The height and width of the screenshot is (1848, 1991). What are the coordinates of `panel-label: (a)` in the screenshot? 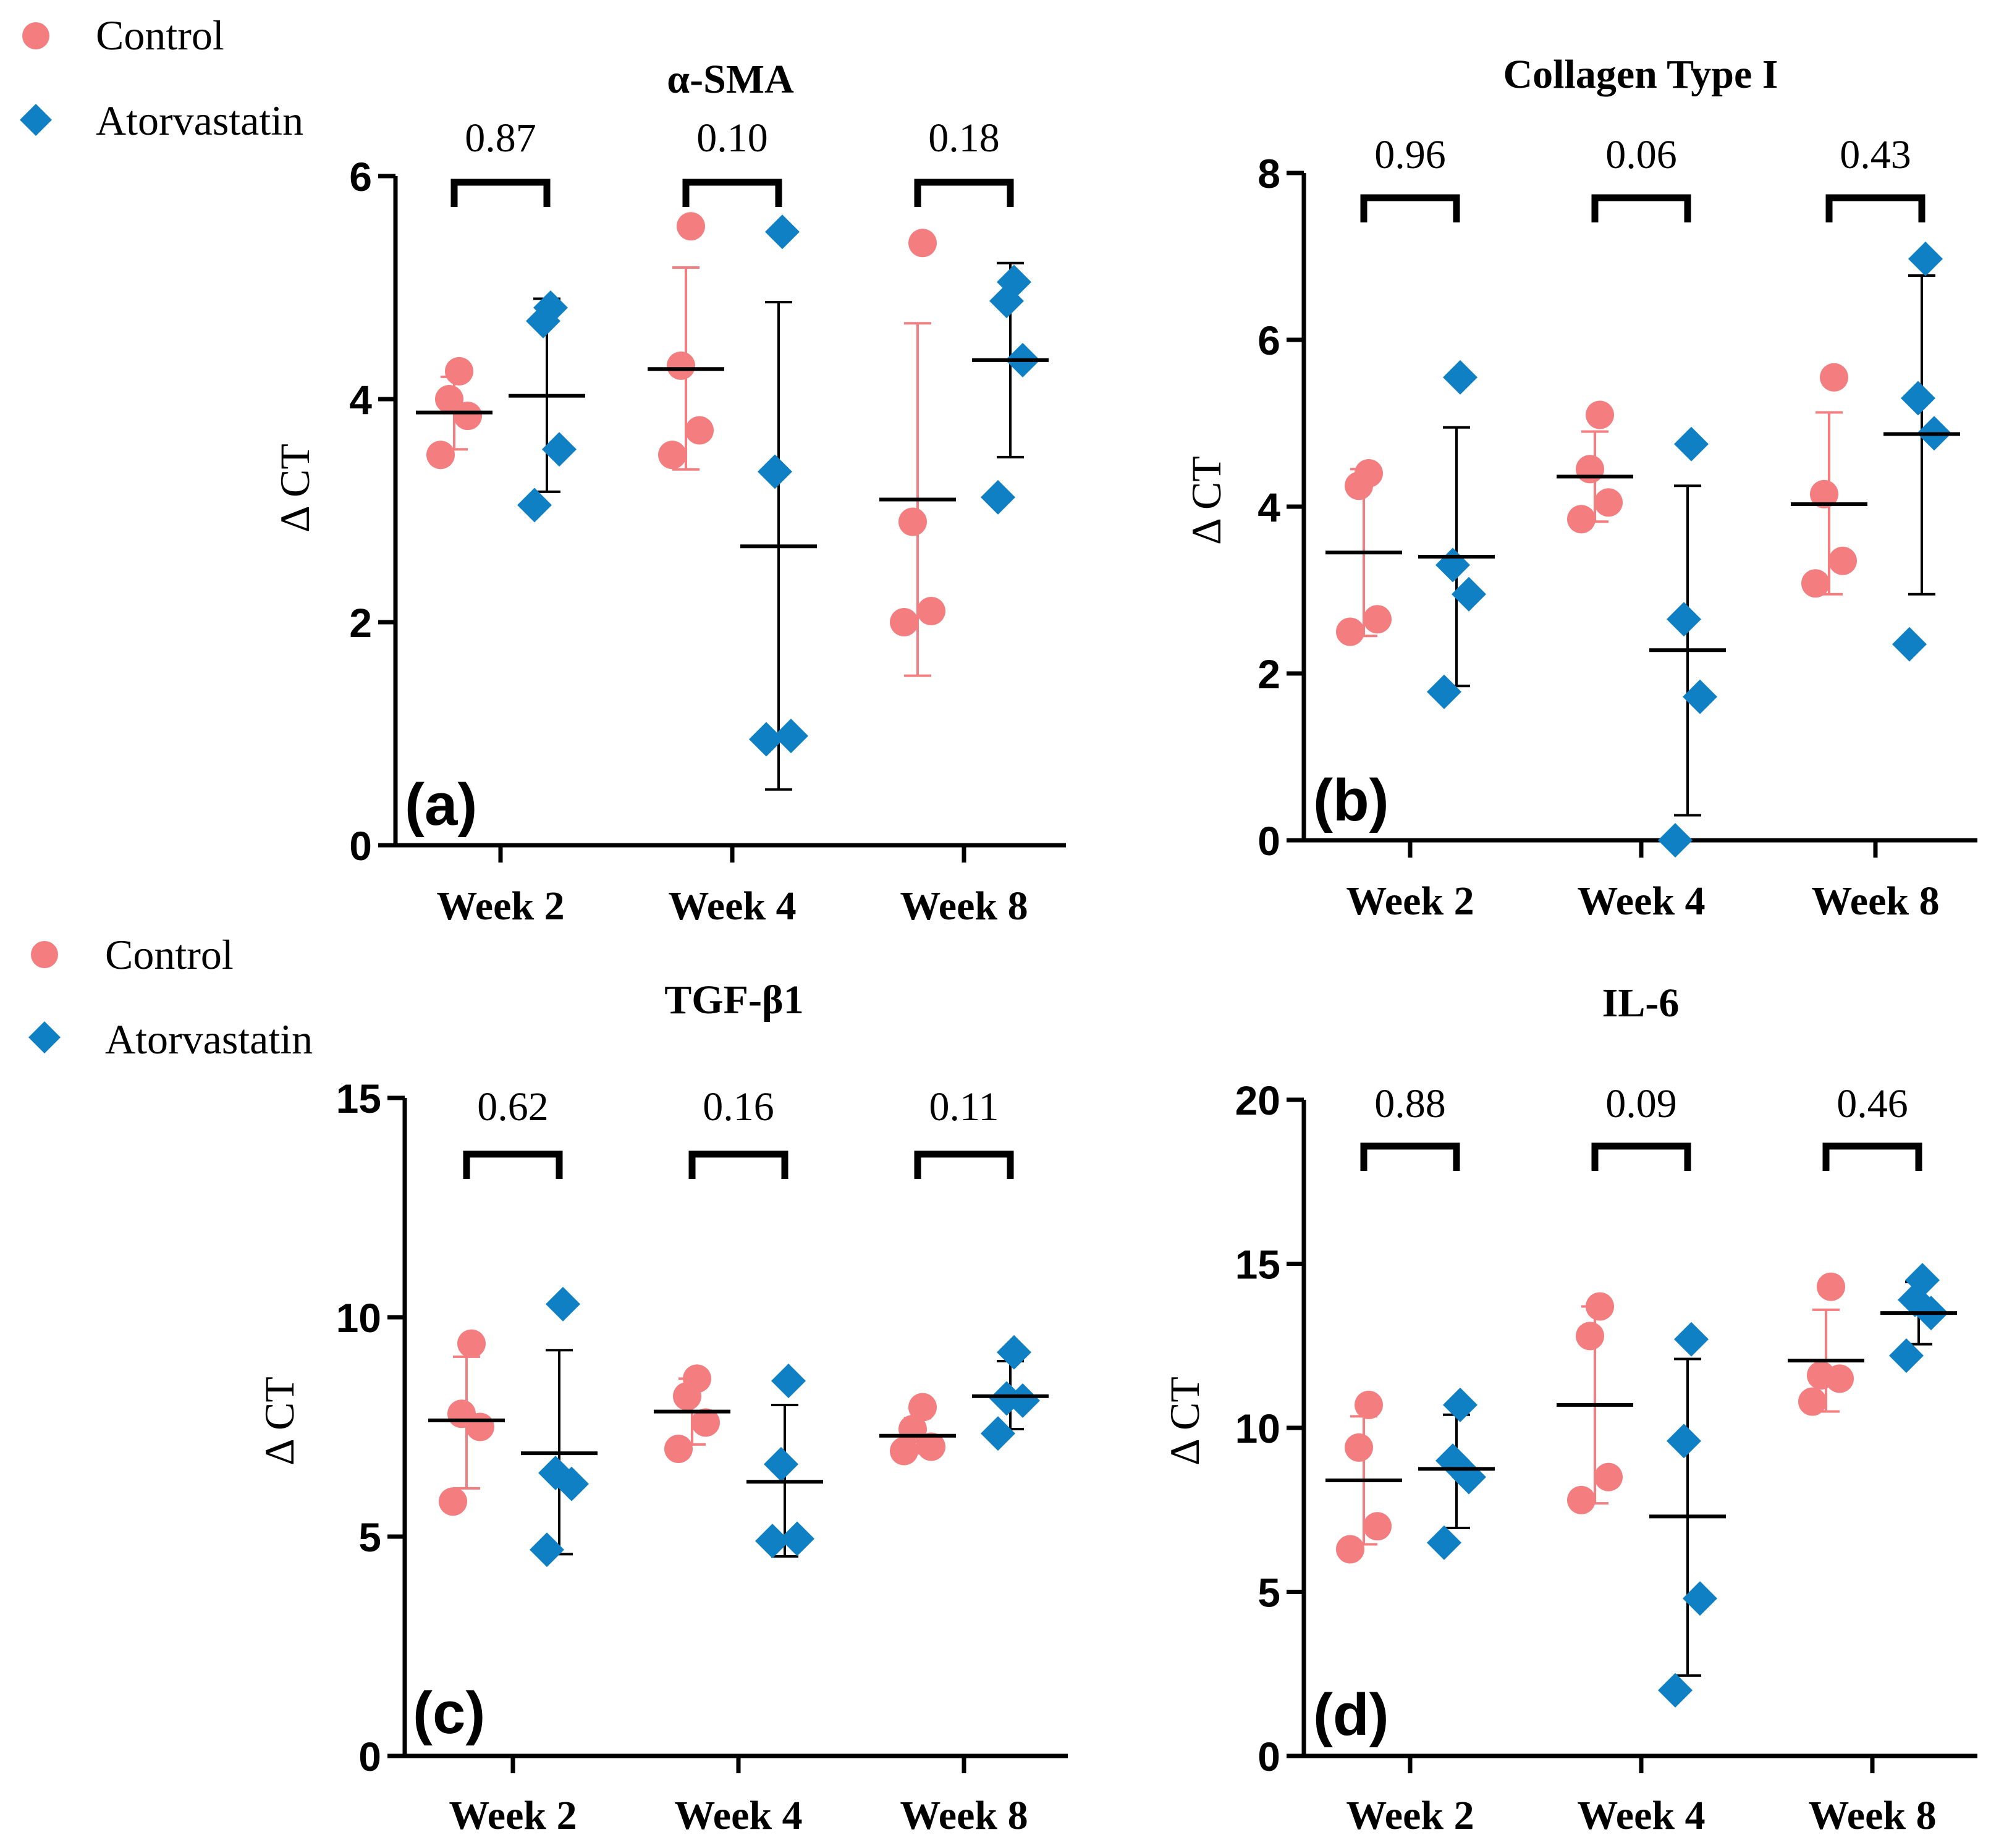 It's located at (441, 805).